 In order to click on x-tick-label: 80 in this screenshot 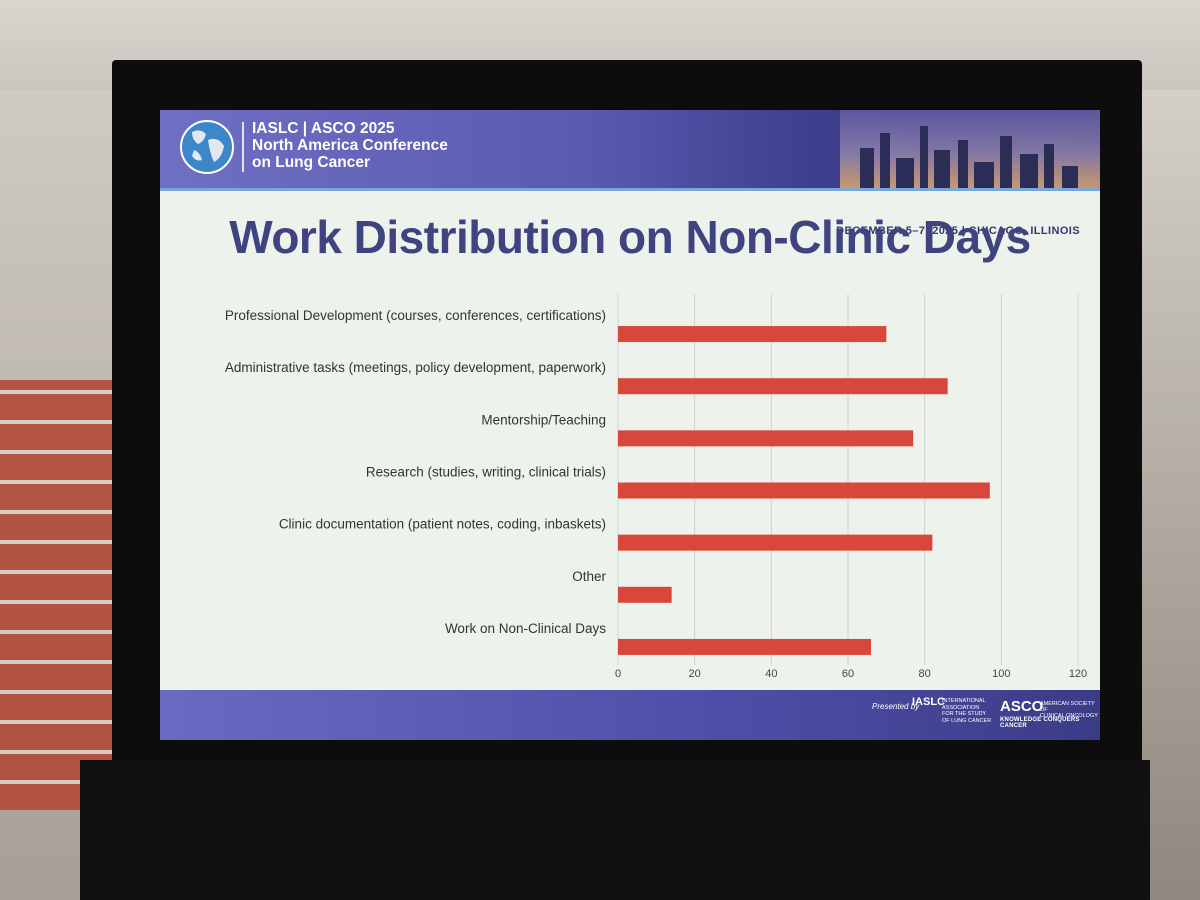, I will do `click(925, 674)`.